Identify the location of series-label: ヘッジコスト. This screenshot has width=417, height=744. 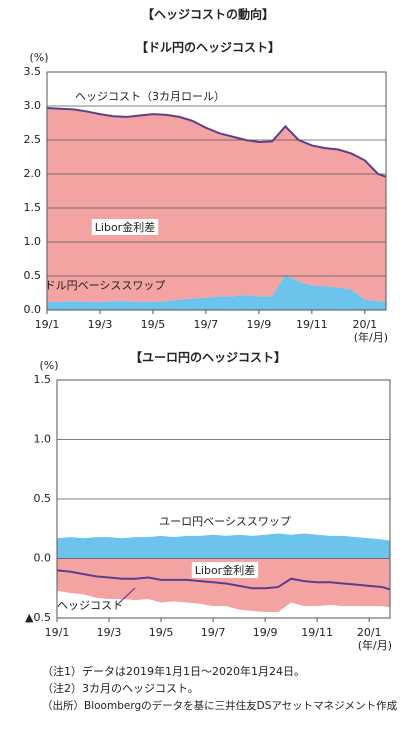
(90, 605).